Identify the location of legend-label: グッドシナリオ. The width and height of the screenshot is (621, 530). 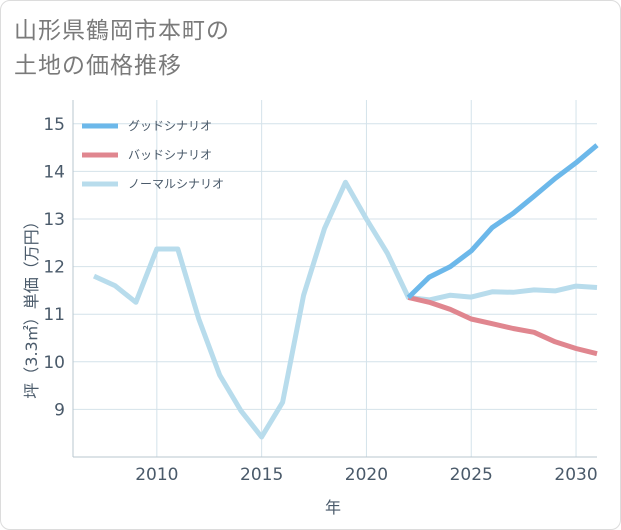
(170, 126).